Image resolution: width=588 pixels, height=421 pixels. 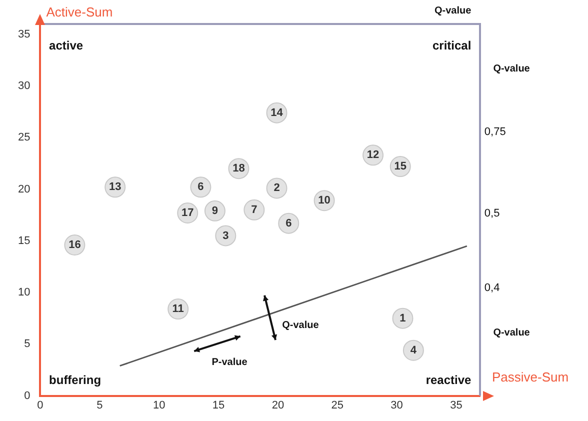 I want to click on y-tick-label: 10, so click(x=24, y=292).